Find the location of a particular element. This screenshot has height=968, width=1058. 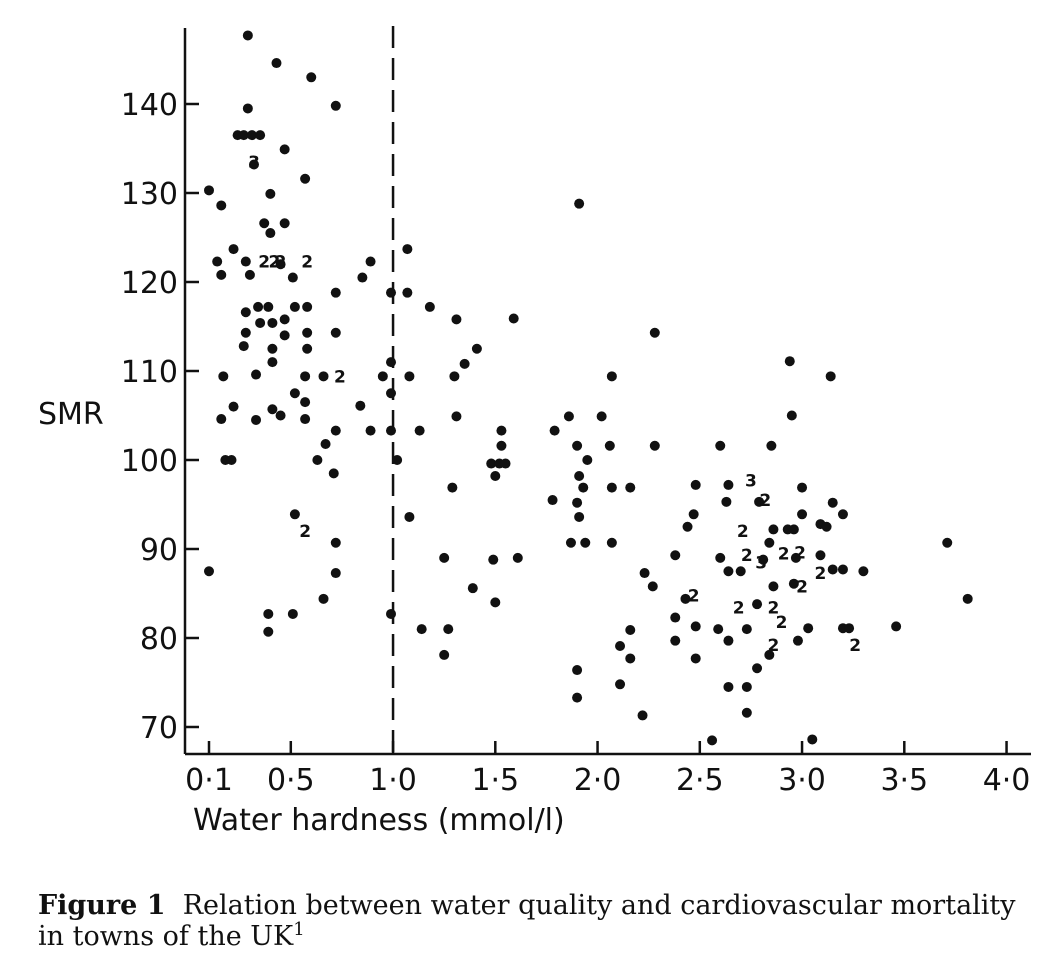

y-tick-label: 140 is located at coordinates (149, 105).